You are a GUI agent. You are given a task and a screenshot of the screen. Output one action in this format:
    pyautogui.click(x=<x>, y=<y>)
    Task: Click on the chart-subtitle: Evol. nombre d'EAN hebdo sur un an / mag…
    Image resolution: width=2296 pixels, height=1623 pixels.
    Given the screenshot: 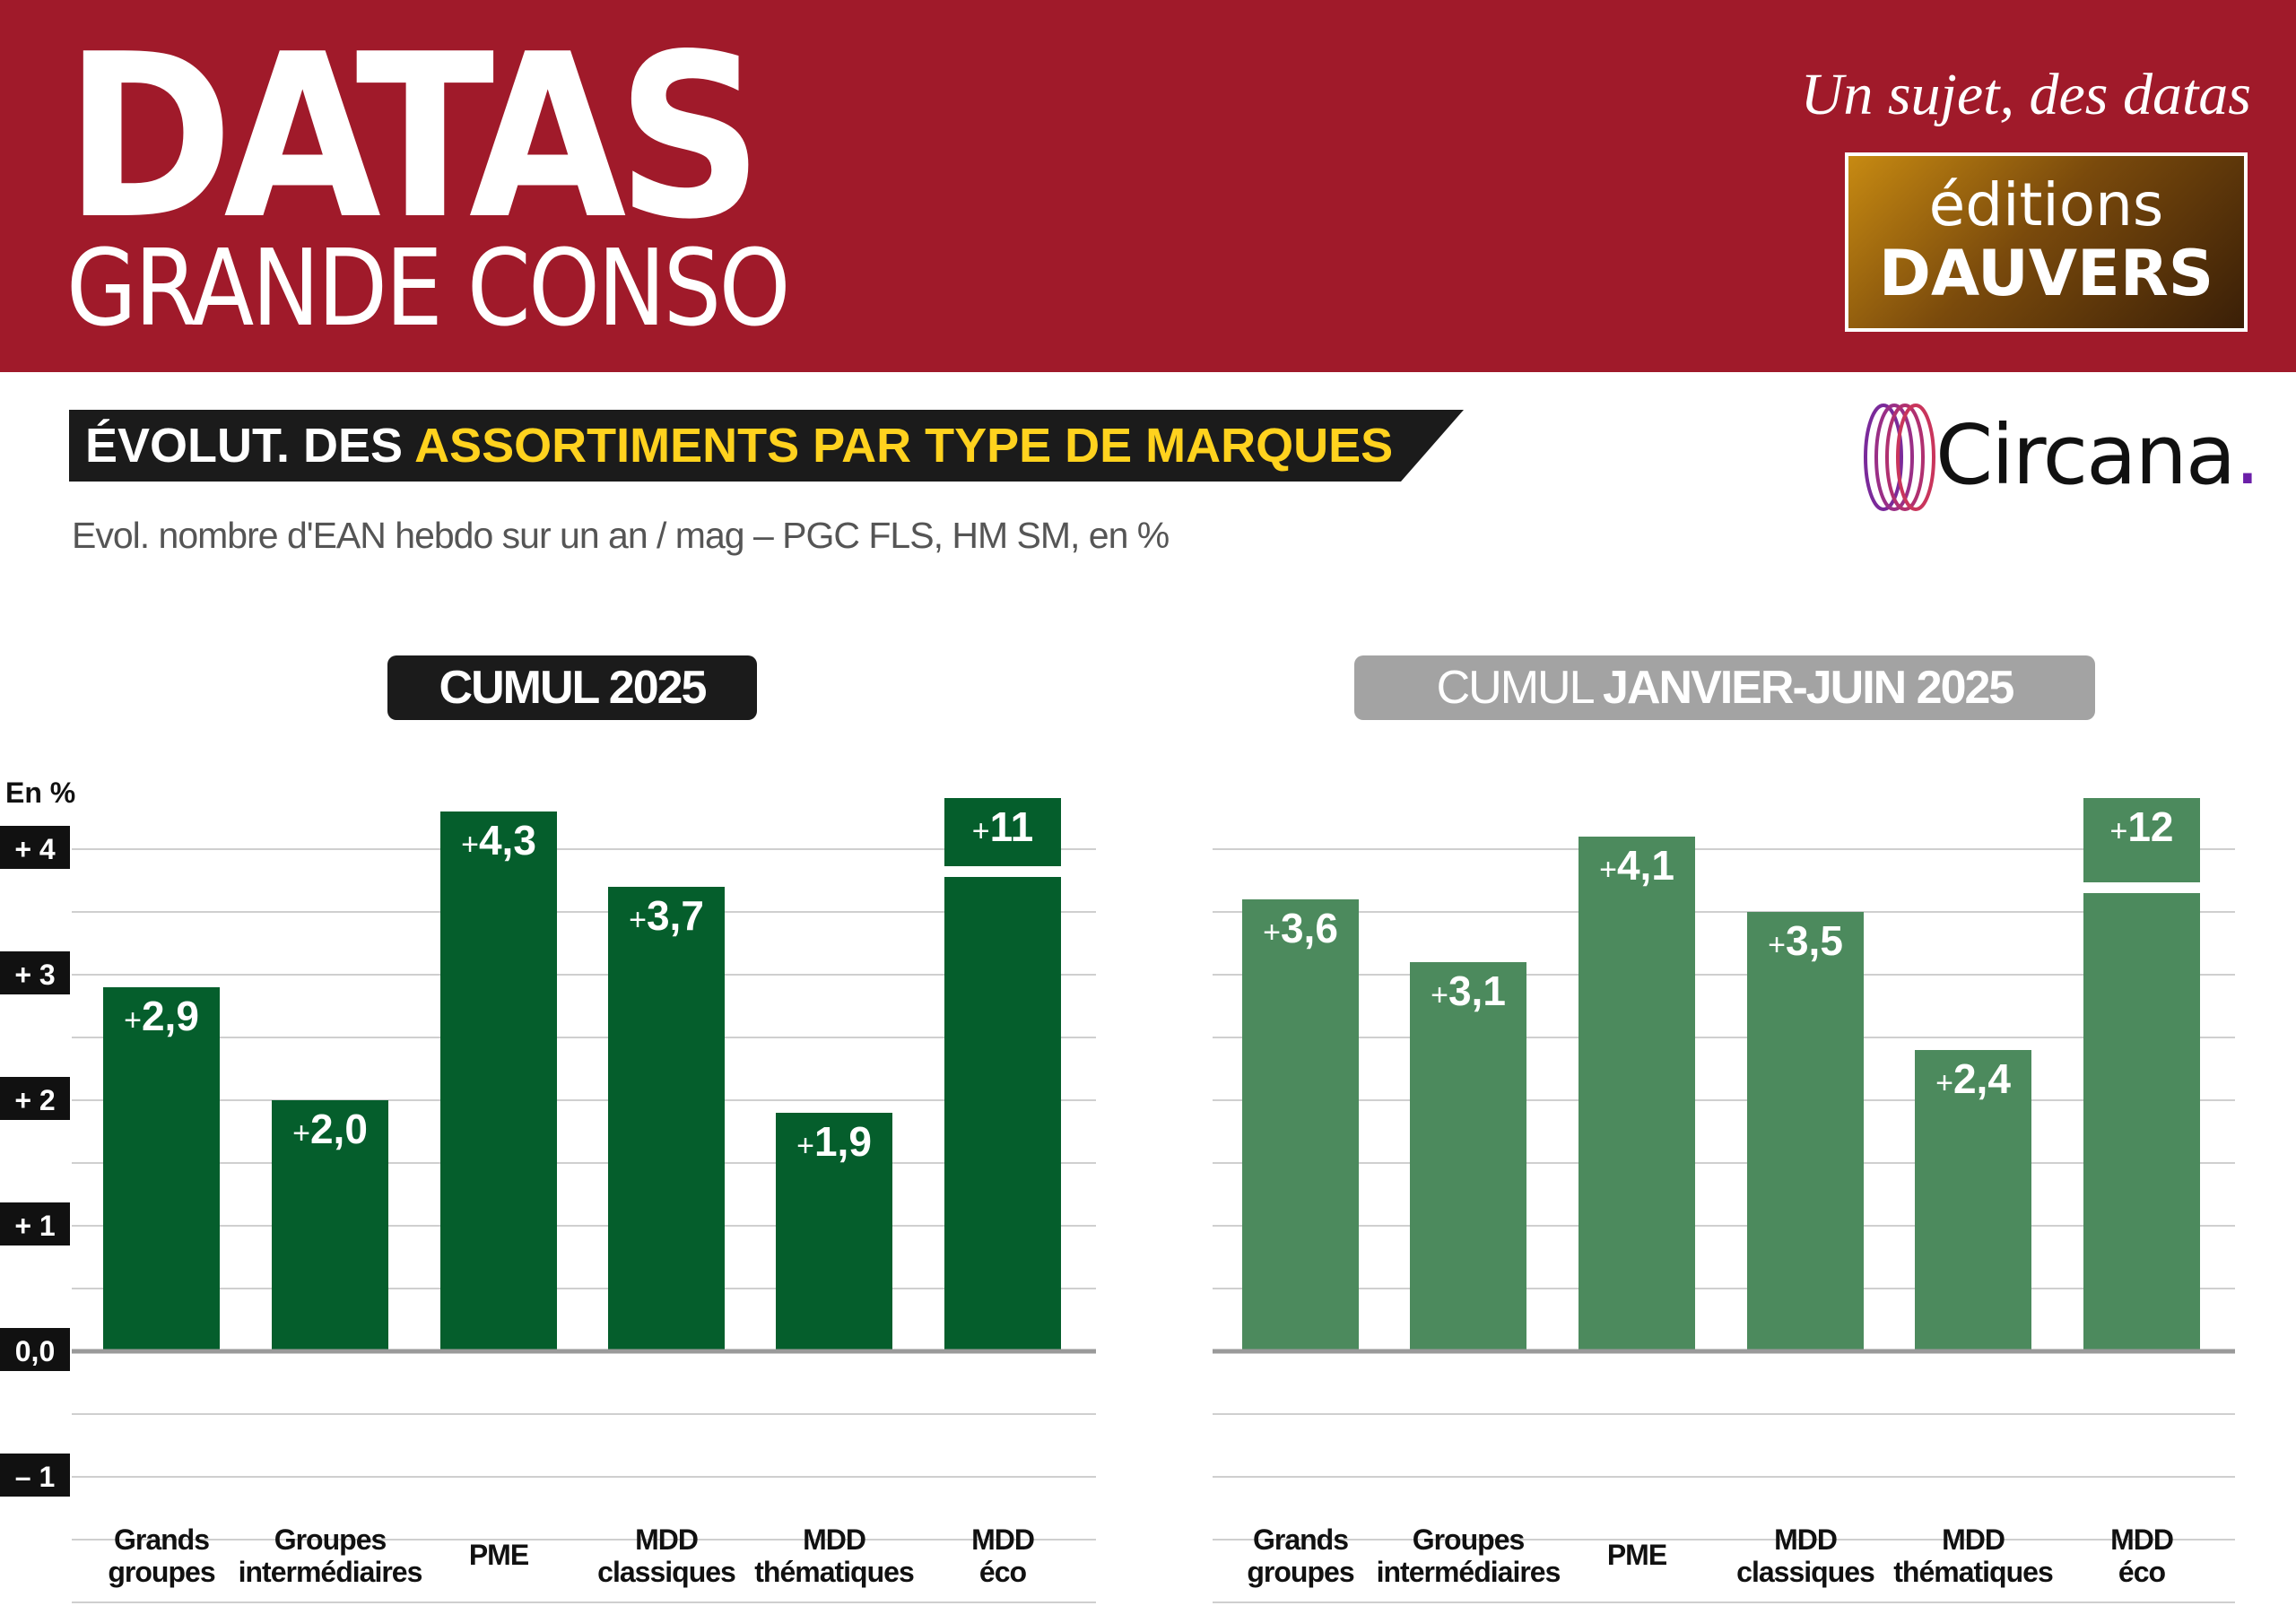 What is the action you would take?
    pyautogui.click(x=621, y=535)
    